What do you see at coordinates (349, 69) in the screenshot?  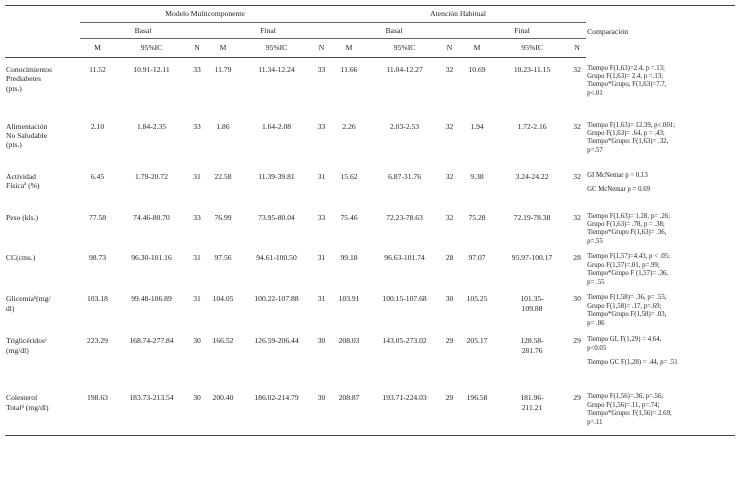 I see `cell-mean: 11.66` at bounding box center [349, 69].